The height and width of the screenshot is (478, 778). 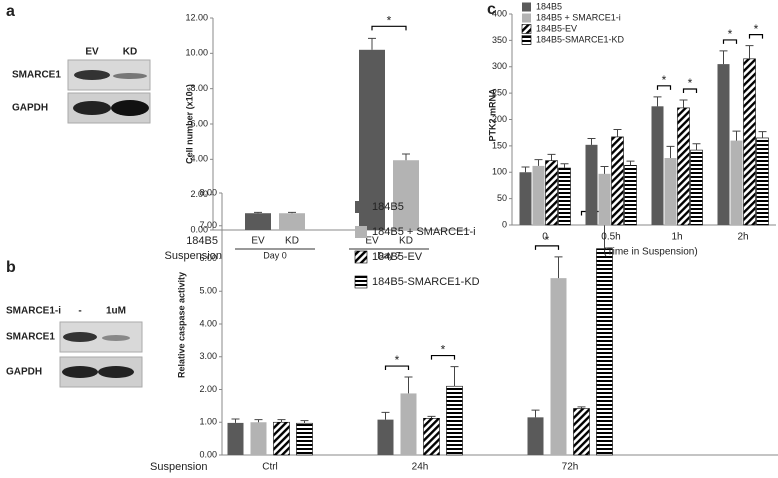 I want to click on blot-treatment: SMARCE1-i, so click(x=33, y=311).